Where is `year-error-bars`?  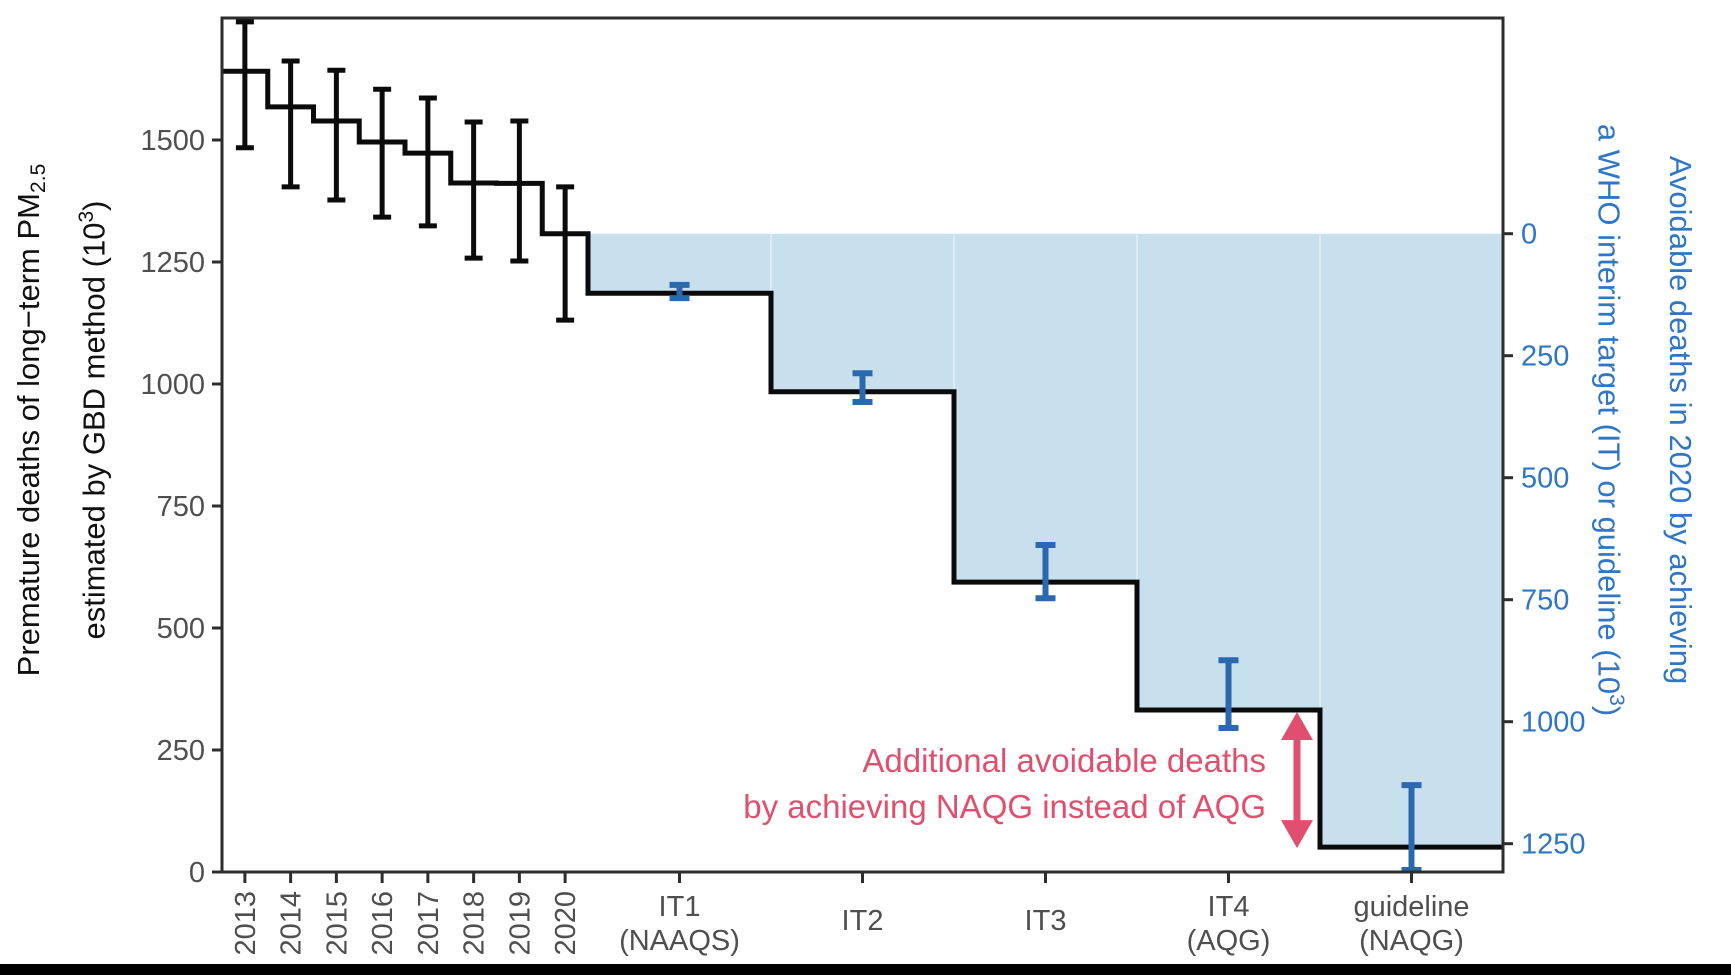
year-error-bars is located at coordinates (405, 171).